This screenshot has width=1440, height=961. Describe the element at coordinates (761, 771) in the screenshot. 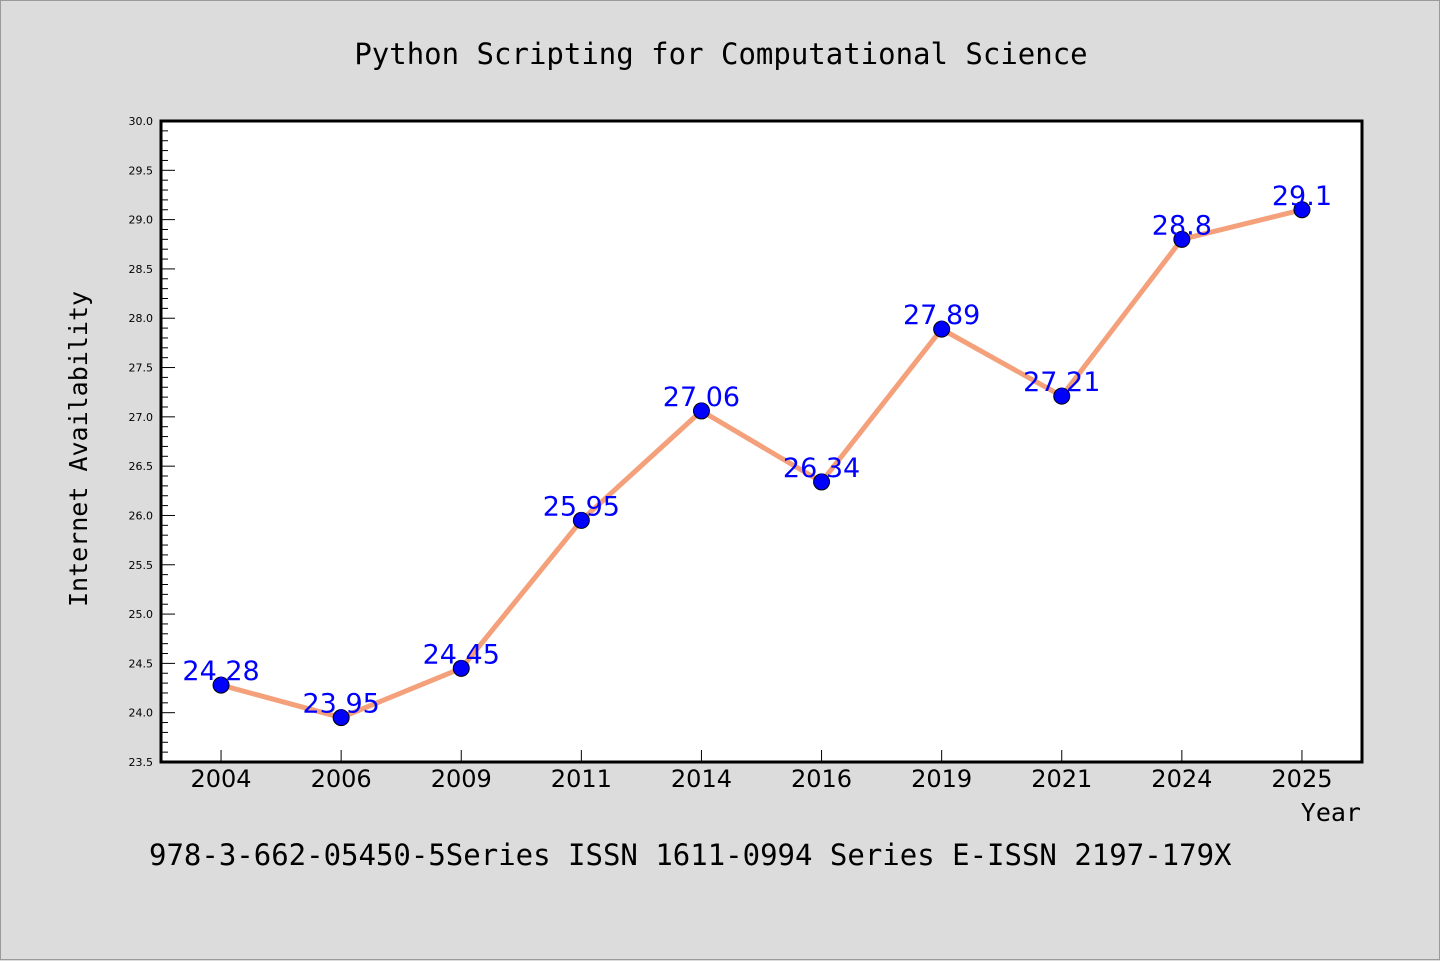

I see `x-axis: 2004 2006 2009 2011 2014 2016 2019 2021 2024 2025` at that location.